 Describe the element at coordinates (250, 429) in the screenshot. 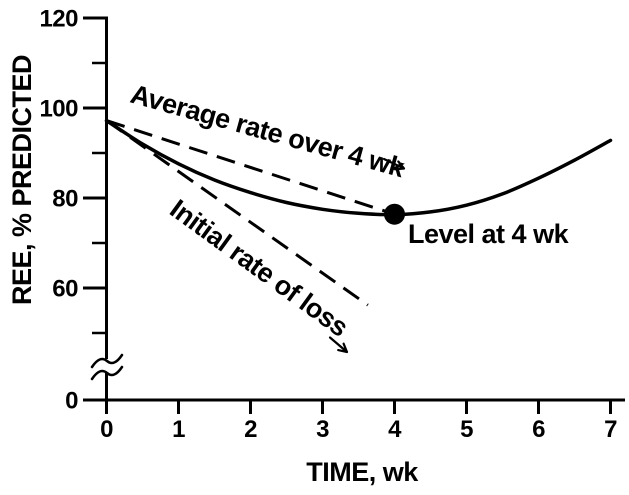

I see `x-tick-label: 2` at that location.